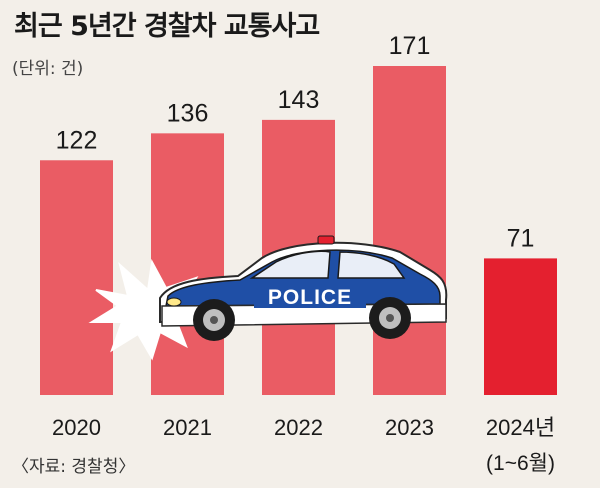 The image size is (600, 488). What do you see at coordinates (520, 427) in the screenshot?
I see `category-label: 2024년` at bounding box center [520, 427].